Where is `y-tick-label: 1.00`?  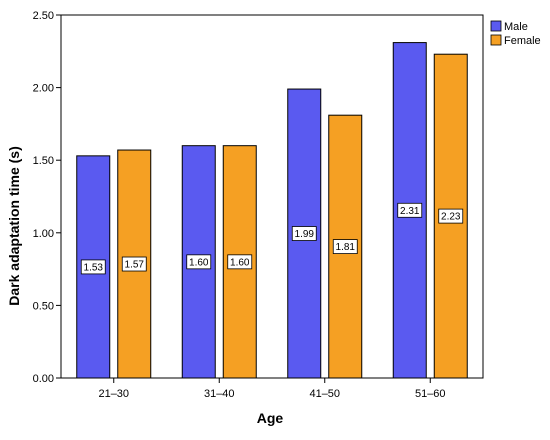
y-tick-label: 1.00 is located at coordinates (43, 234).